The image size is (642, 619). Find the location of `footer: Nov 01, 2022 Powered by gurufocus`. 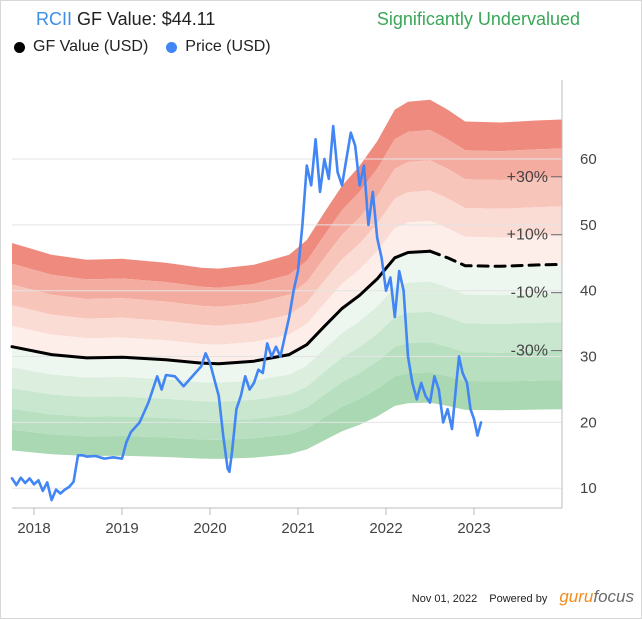

footer: Nov 01, 2022 Powered by gurufocus is located at coordinates (523, 597).